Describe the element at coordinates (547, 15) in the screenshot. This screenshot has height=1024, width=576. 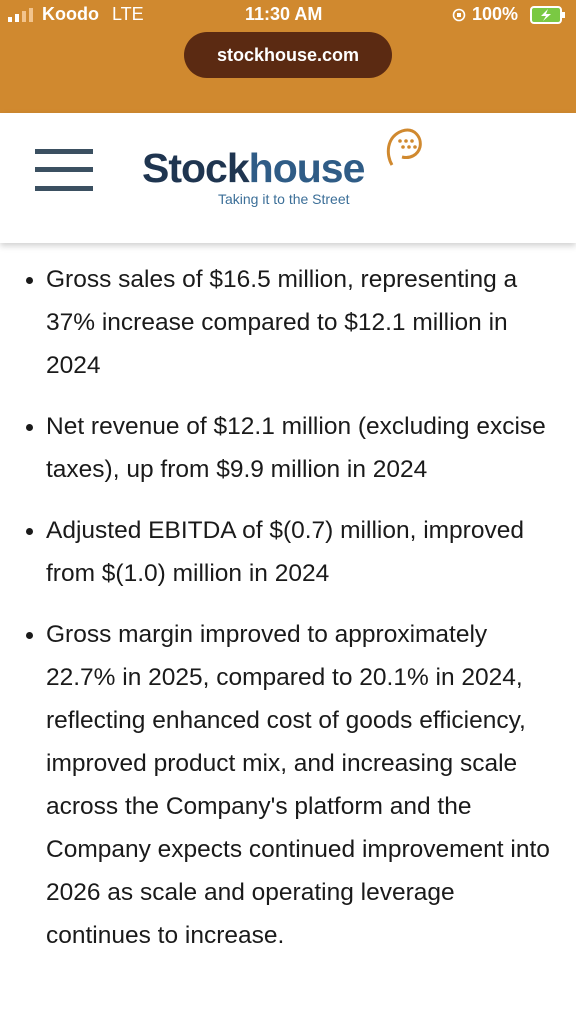
I see `battery-icon` at that location.